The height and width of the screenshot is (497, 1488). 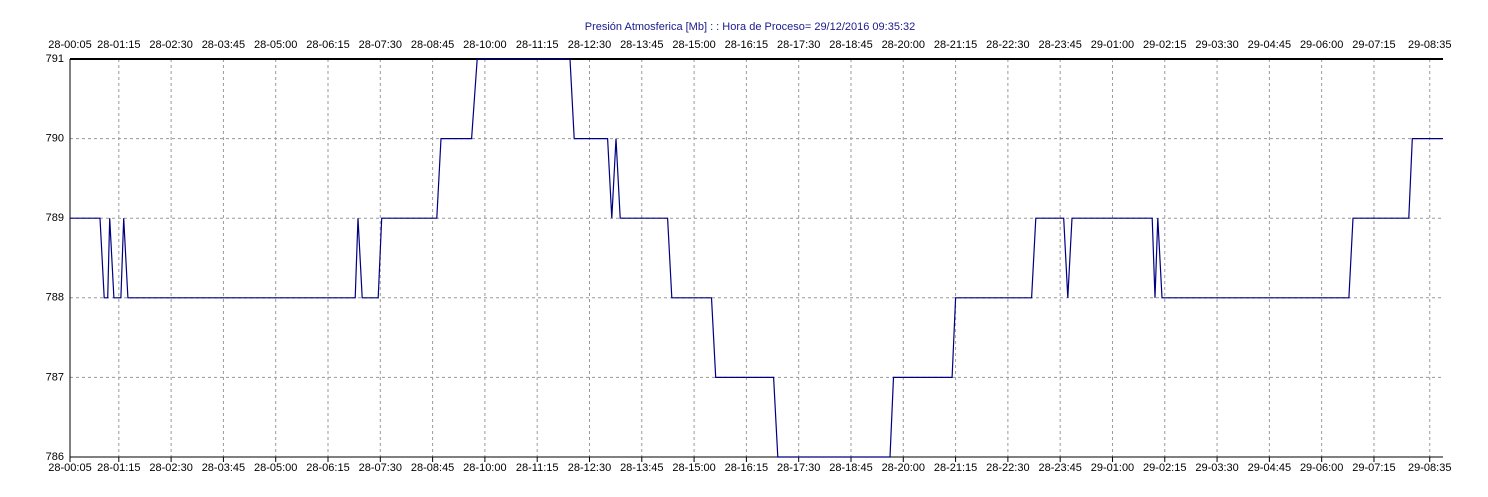 I want to click on y-tick-label: 788, so click(x=55, y=298).